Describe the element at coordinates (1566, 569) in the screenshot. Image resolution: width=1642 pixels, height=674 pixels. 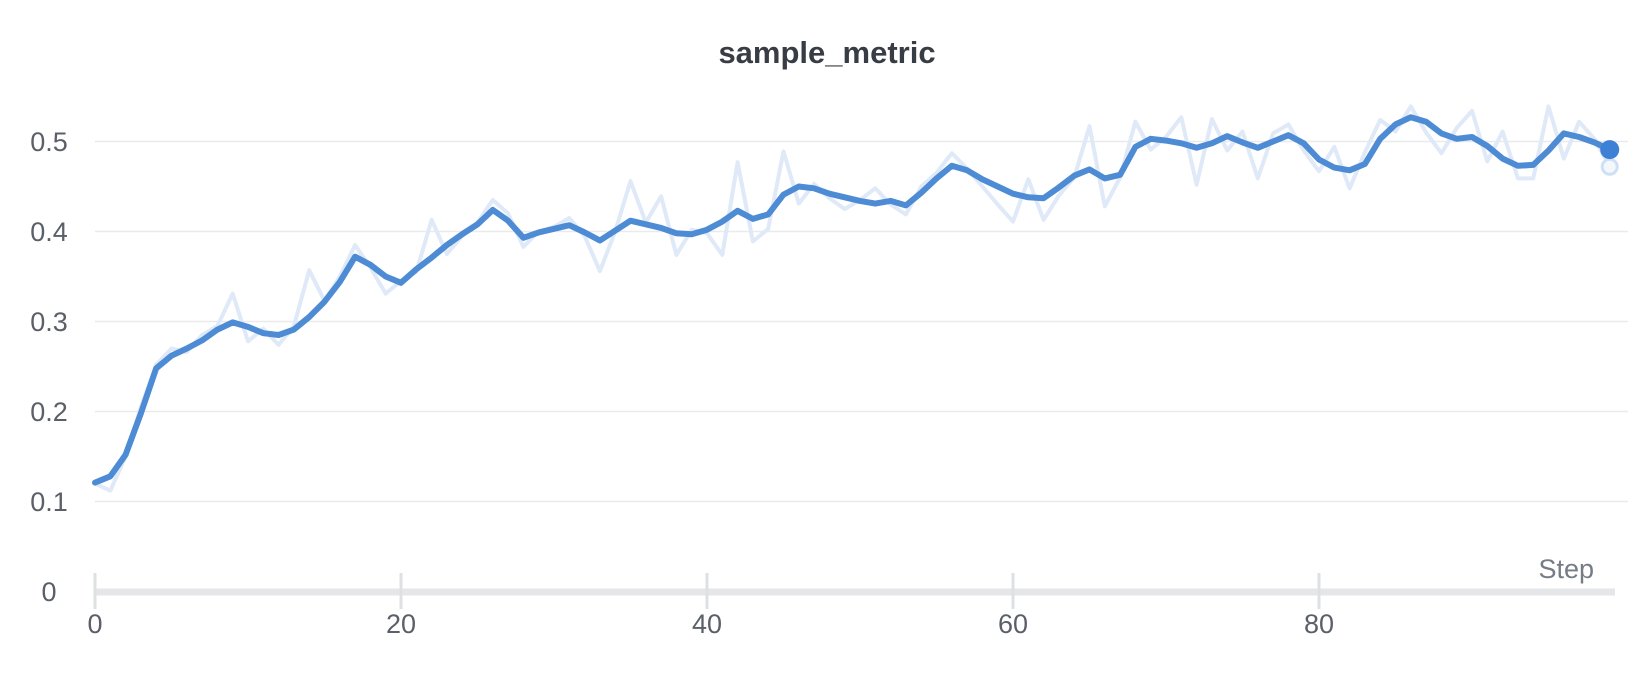
I see `x-axis-title: Step` at that location.